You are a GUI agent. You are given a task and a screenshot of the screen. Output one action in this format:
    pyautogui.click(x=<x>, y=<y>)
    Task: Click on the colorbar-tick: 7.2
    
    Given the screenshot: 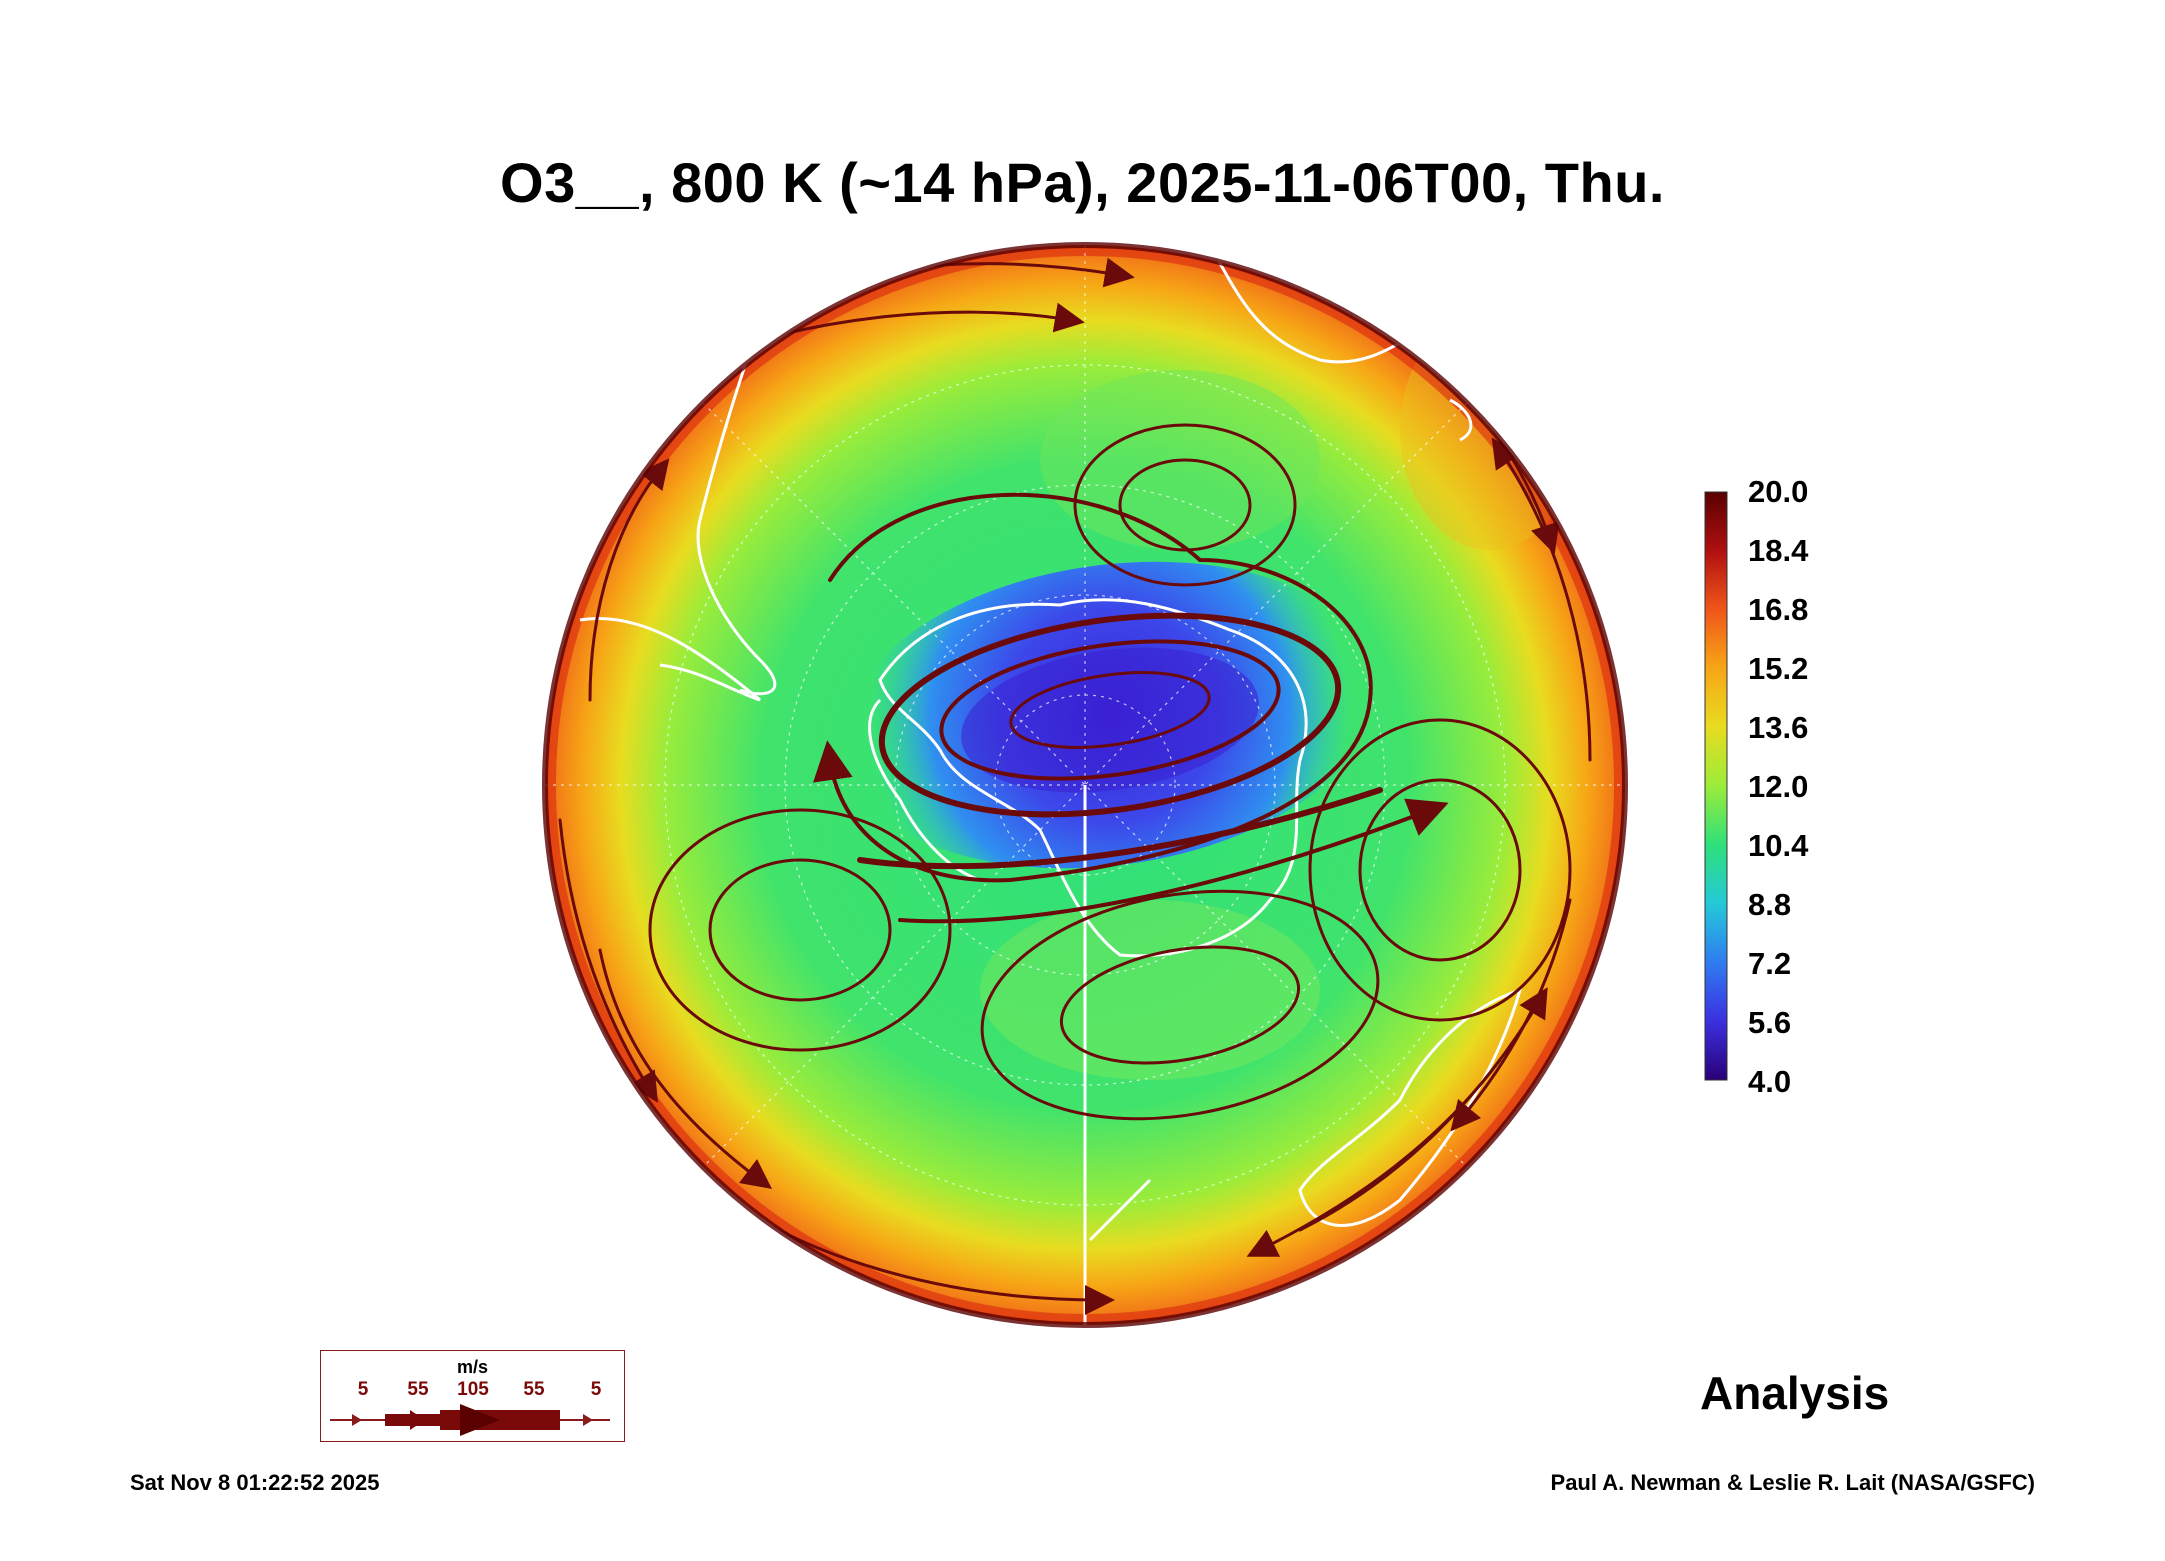 What is the action you would take?
    pyautogui.click(x=1770, y=963)
    